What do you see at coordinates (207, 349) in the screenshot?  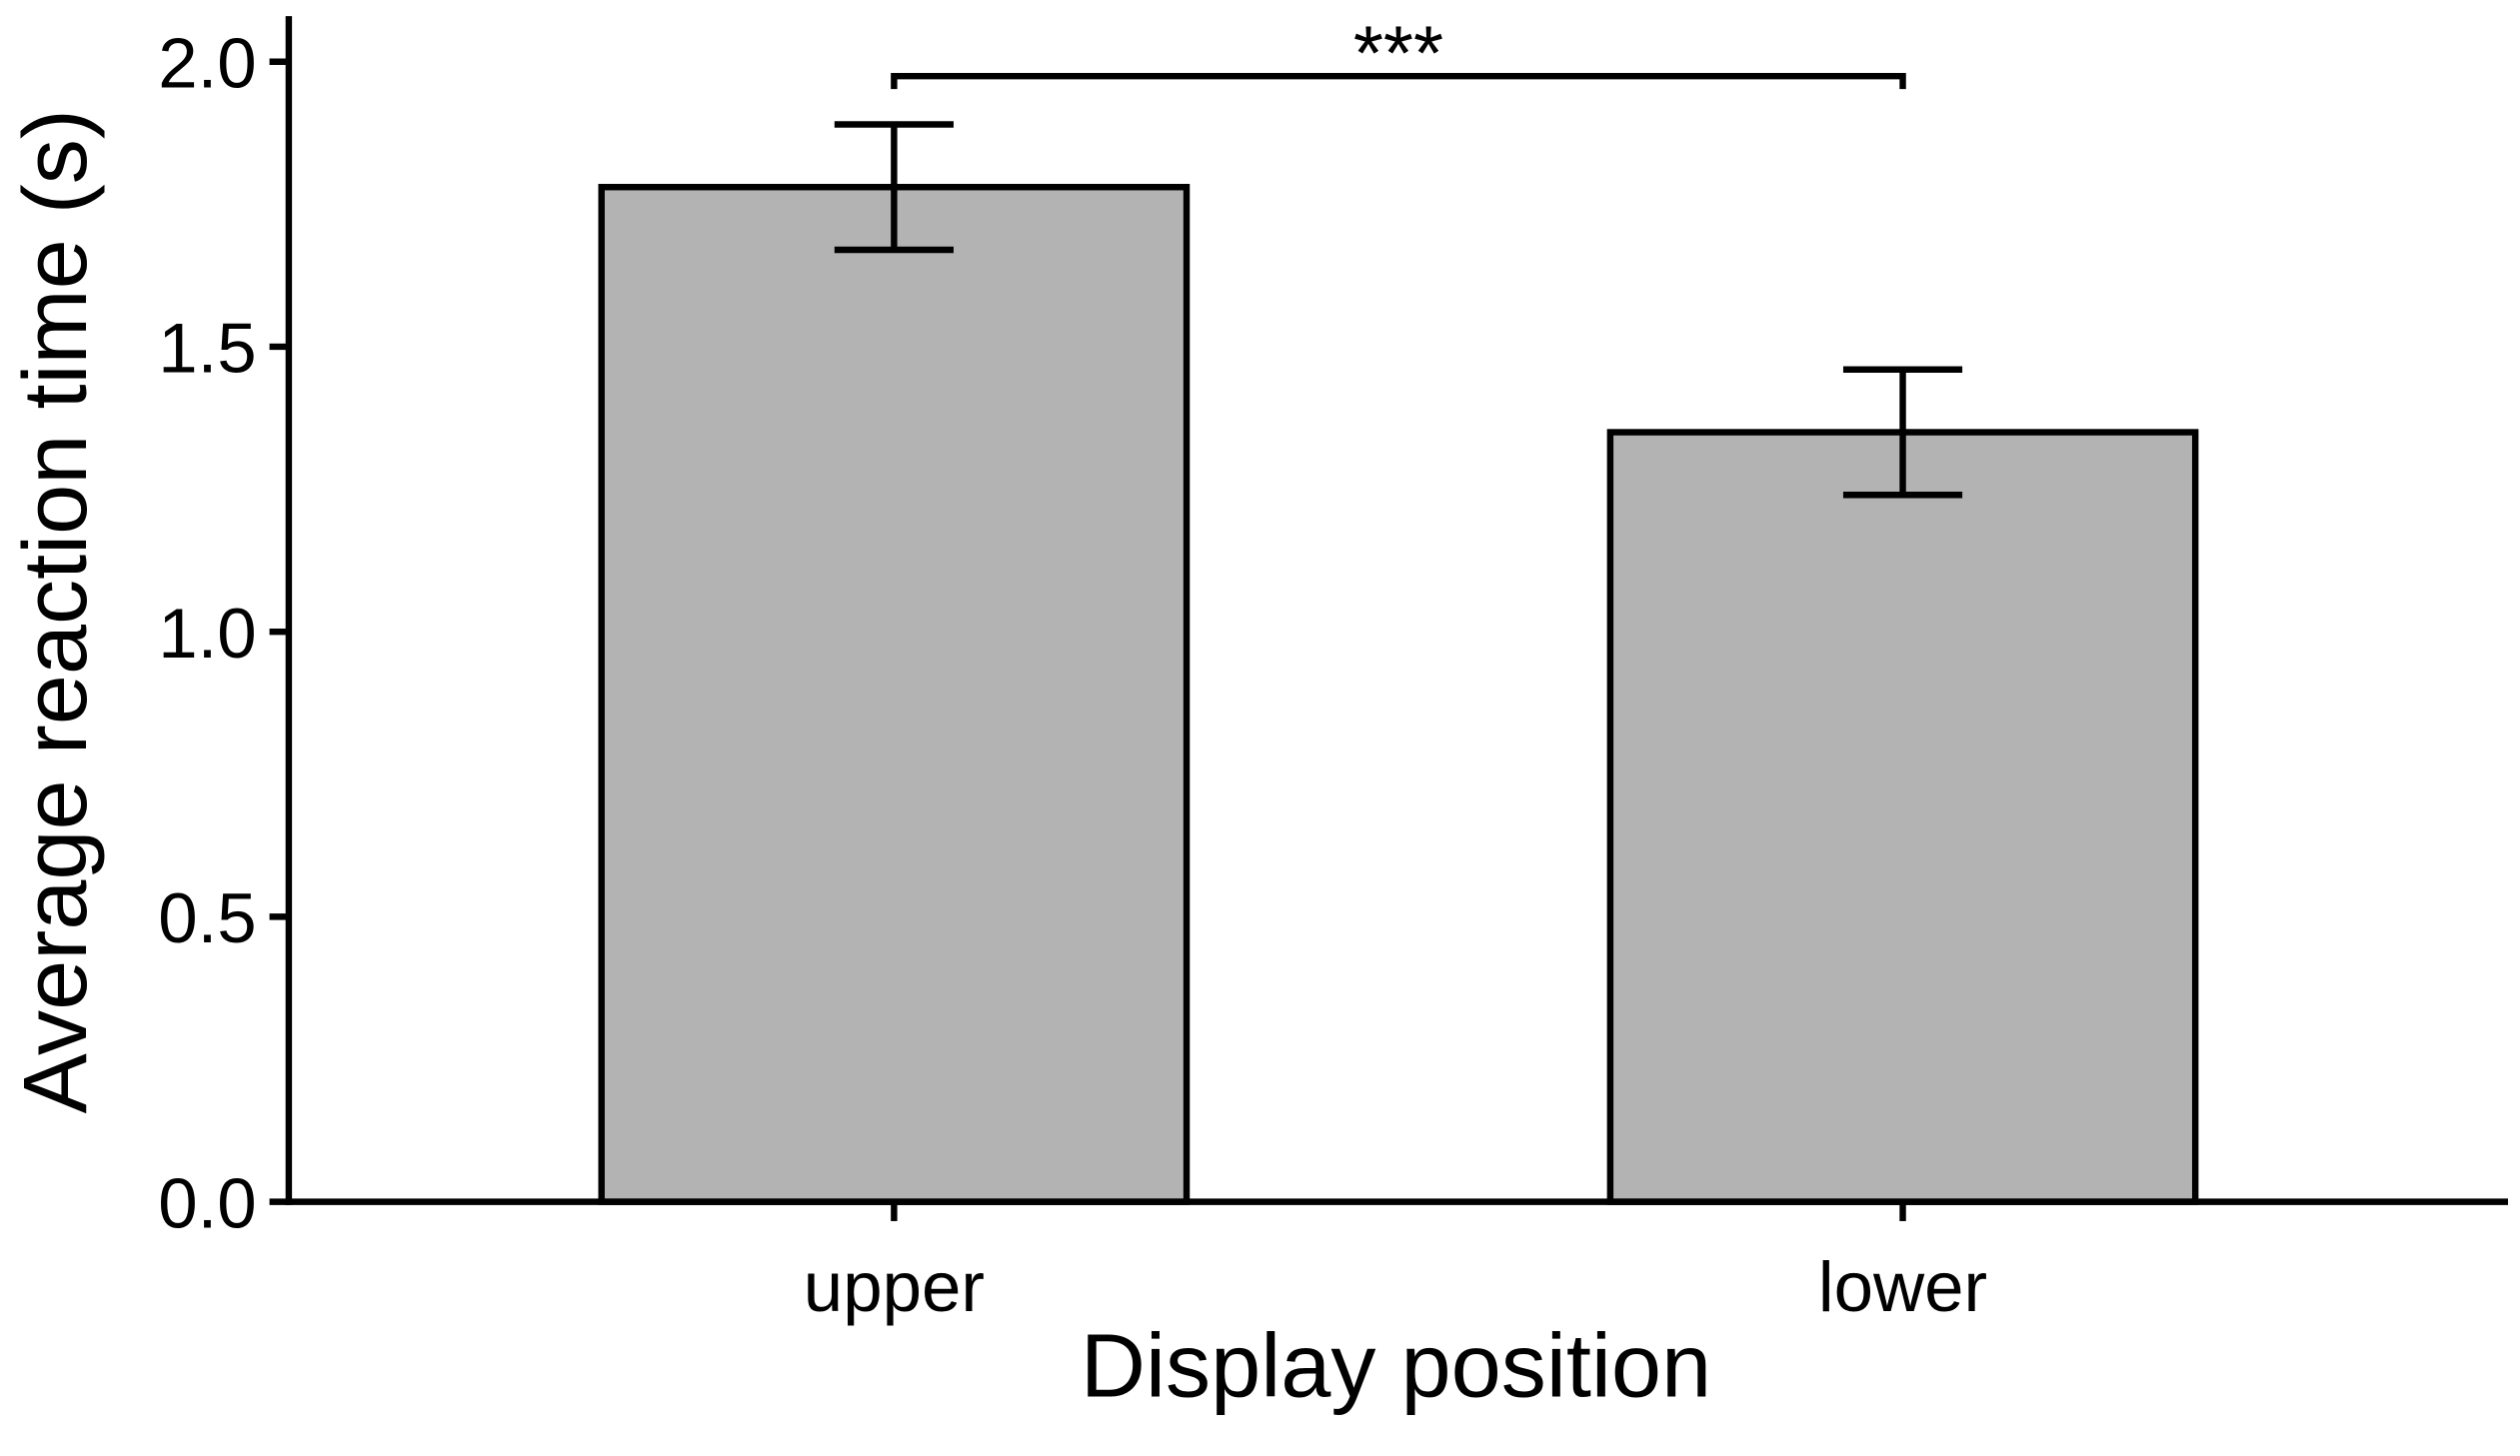 I see `y-tick-label: 1.5` at bounding box center [207, 349].